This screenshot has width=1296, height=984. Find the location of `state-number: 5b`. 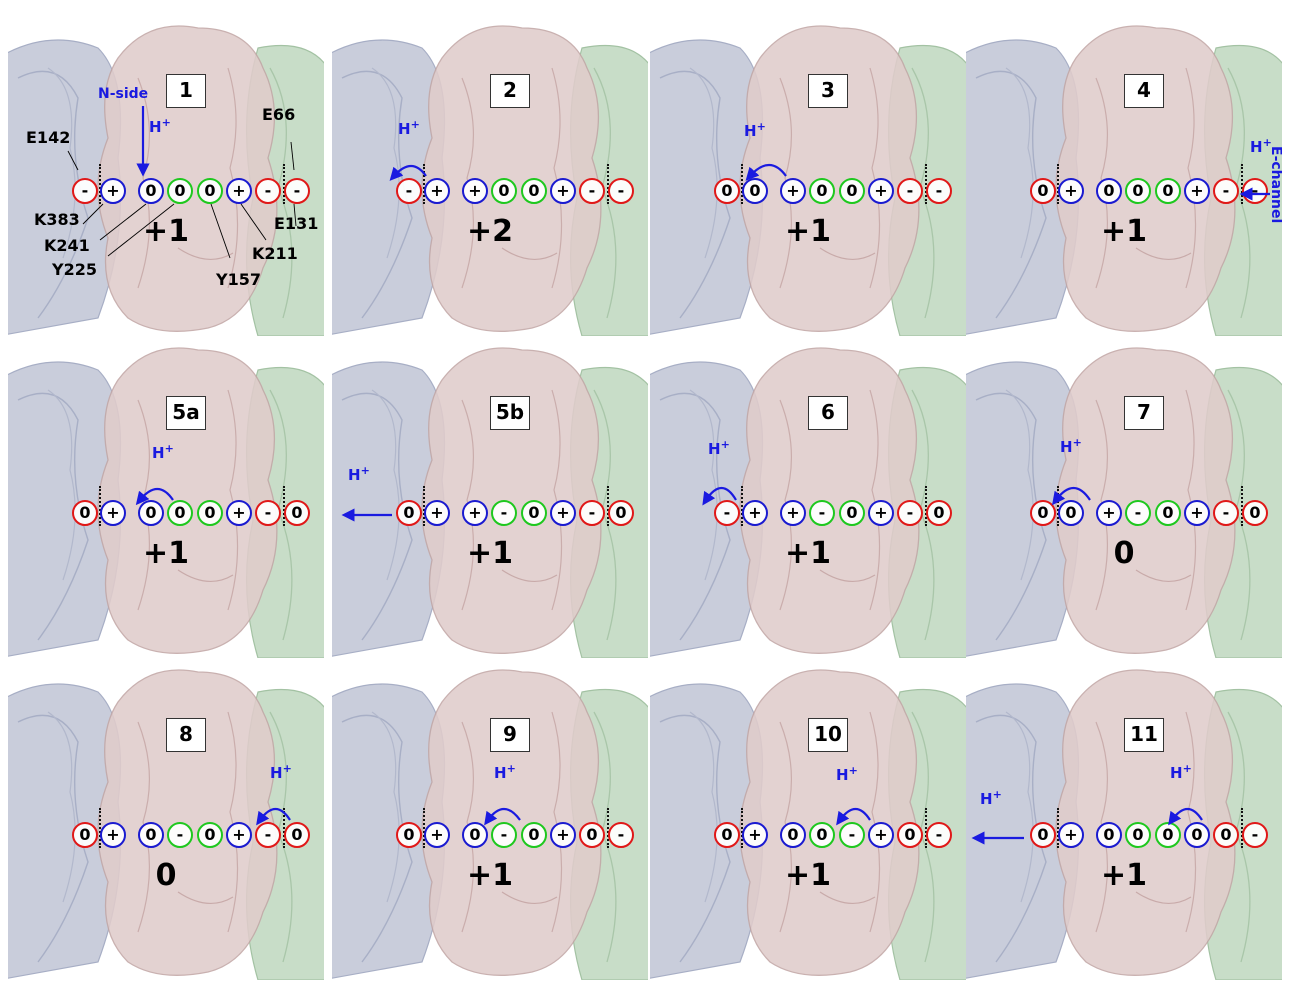

state-number: 5b is located at coordinates (510, 413).